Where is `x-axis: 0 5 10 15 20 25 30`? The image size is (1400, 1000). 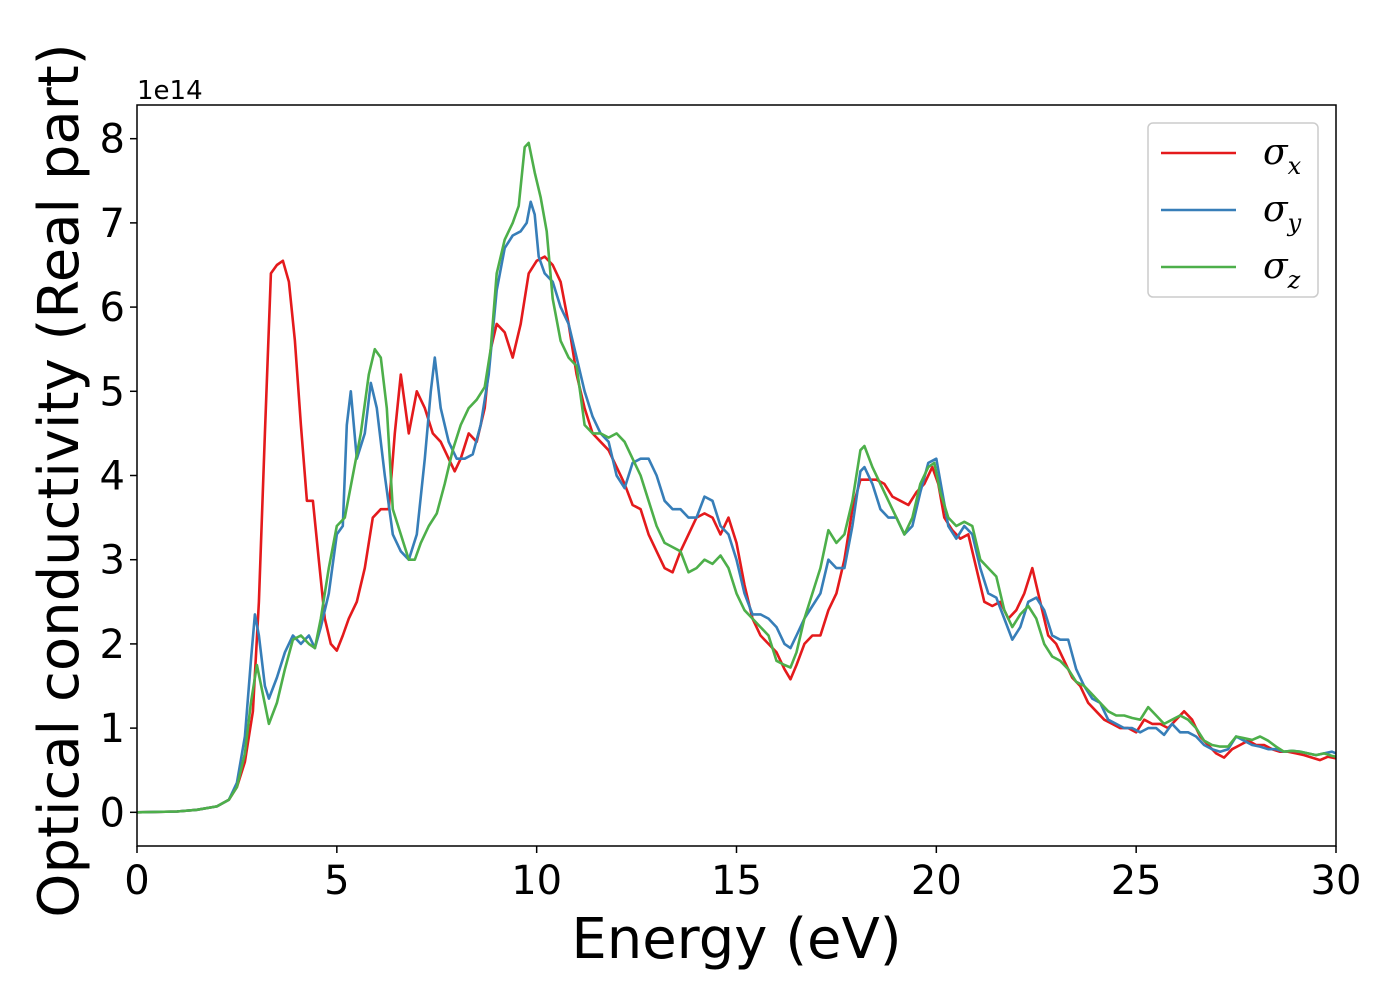 x-axis: 0 5 10 15 20 25 30 is located at coordinates (742, 875).